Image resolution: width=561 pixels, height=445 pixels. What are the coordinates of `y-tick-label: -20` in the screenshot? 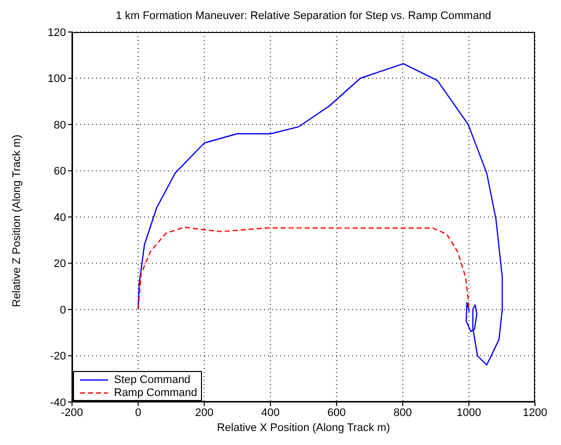 It's located at (58, 356).